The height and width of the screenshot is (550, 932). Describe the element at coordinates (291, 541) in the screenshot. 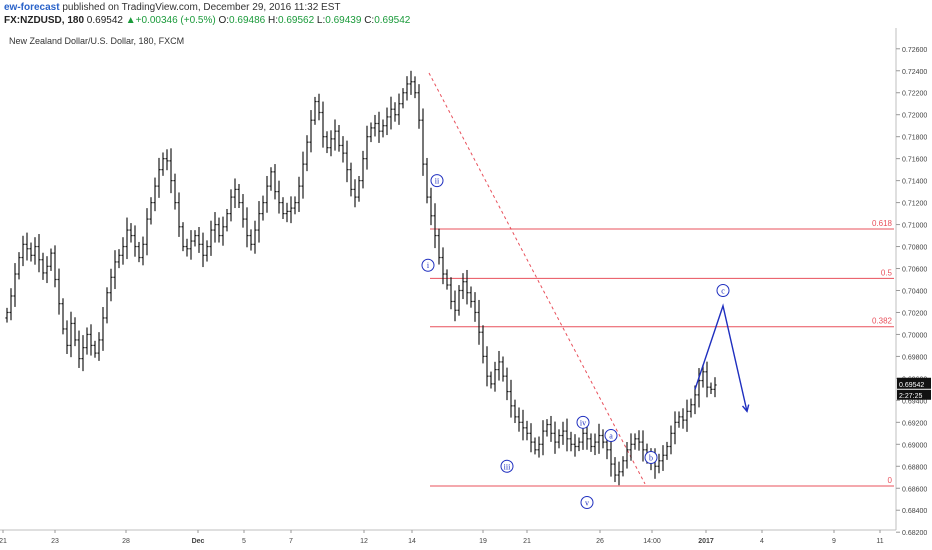

I see `x-tick-label: 7` at that location.